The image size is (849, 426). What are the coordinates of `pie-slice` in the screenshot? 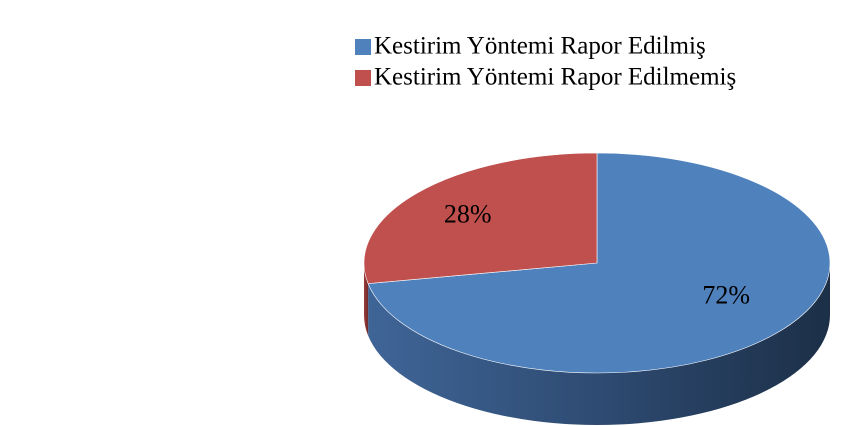 It's located at (480, 218).